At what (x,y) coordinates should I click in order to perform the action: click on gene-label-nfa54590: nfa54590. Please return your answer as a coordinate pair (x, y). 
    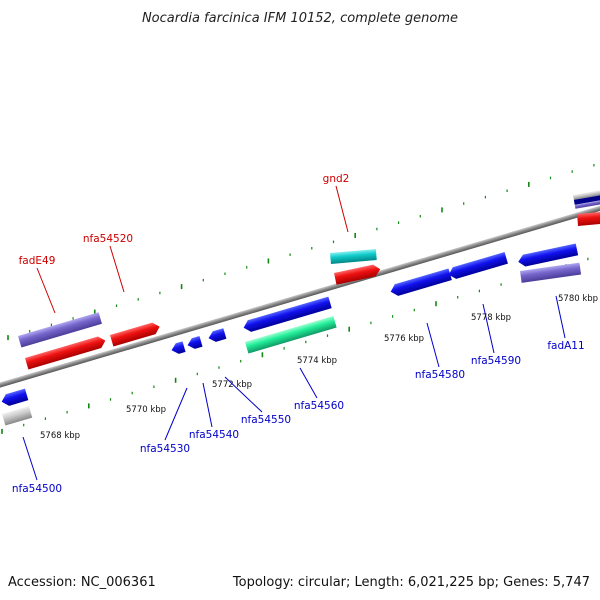
    Looking at the image, I should click on (496, 361).